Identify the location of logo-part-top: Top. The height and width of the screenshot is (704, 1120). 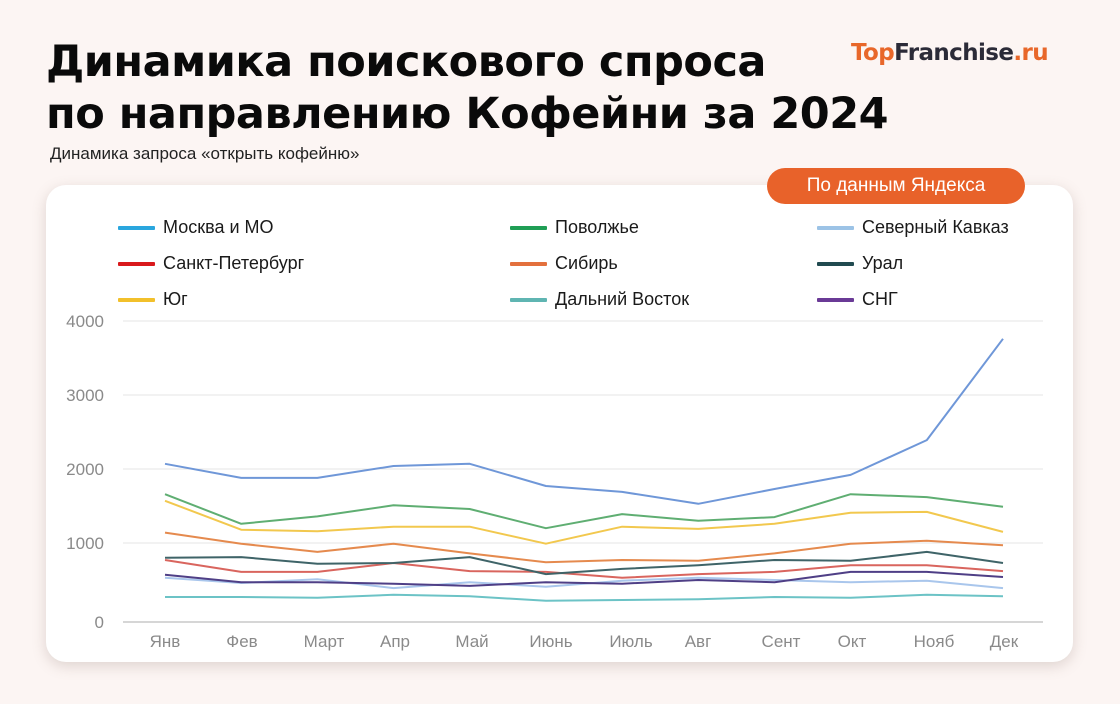
(873, 53).